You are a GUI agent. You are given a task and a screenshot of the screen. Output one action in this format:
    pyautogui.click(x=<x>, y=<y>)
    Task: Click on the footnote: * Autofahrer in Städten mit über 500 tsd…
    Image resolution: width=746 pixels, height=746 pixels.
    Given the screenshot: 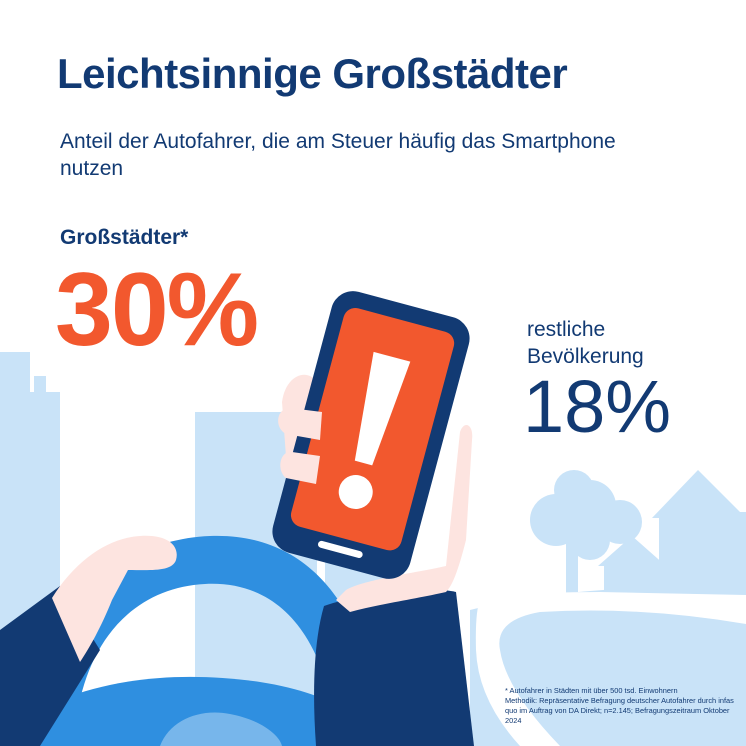 What is the action you would take?
    pyautogui.click(x=621, y=706)
    